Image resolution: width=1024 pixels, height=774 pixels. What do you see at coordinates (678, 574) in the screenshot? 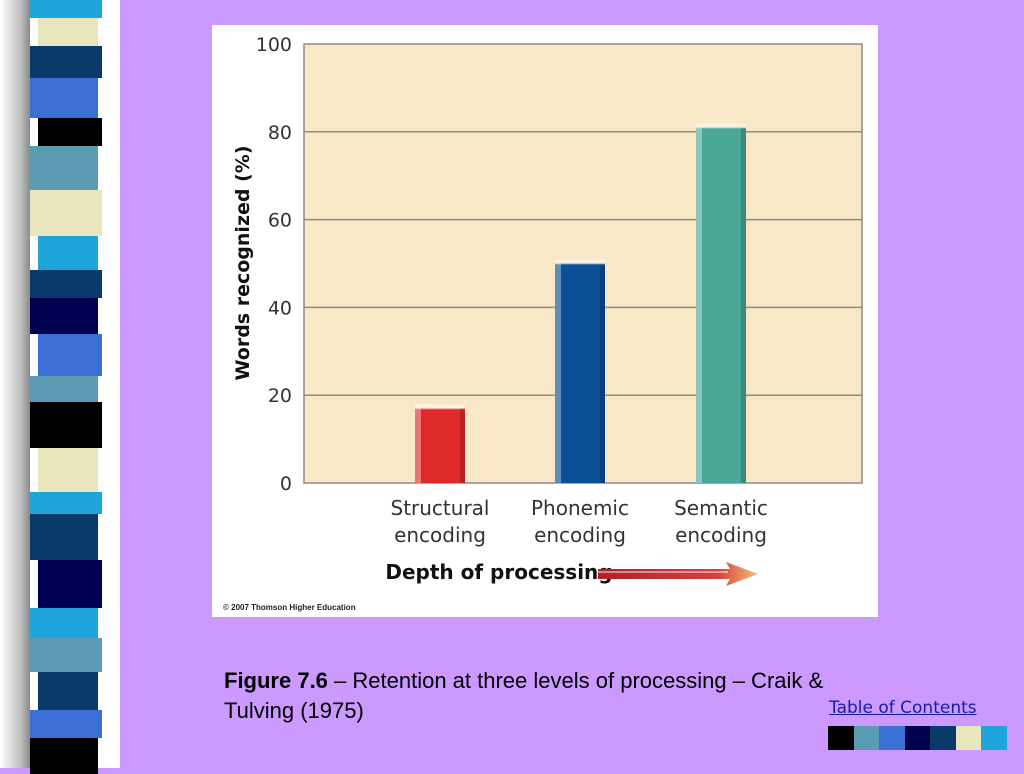
I see `depth-arrow` at bounding box center [678, 574].